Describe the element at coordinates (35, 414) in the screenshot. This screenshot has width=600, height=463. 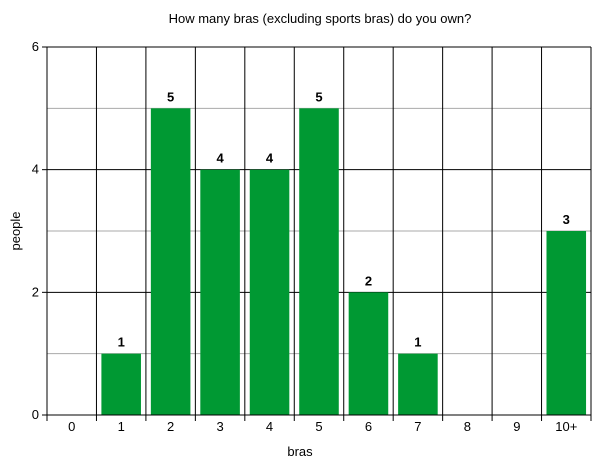
I see `y-tick-label: 0` at that location.